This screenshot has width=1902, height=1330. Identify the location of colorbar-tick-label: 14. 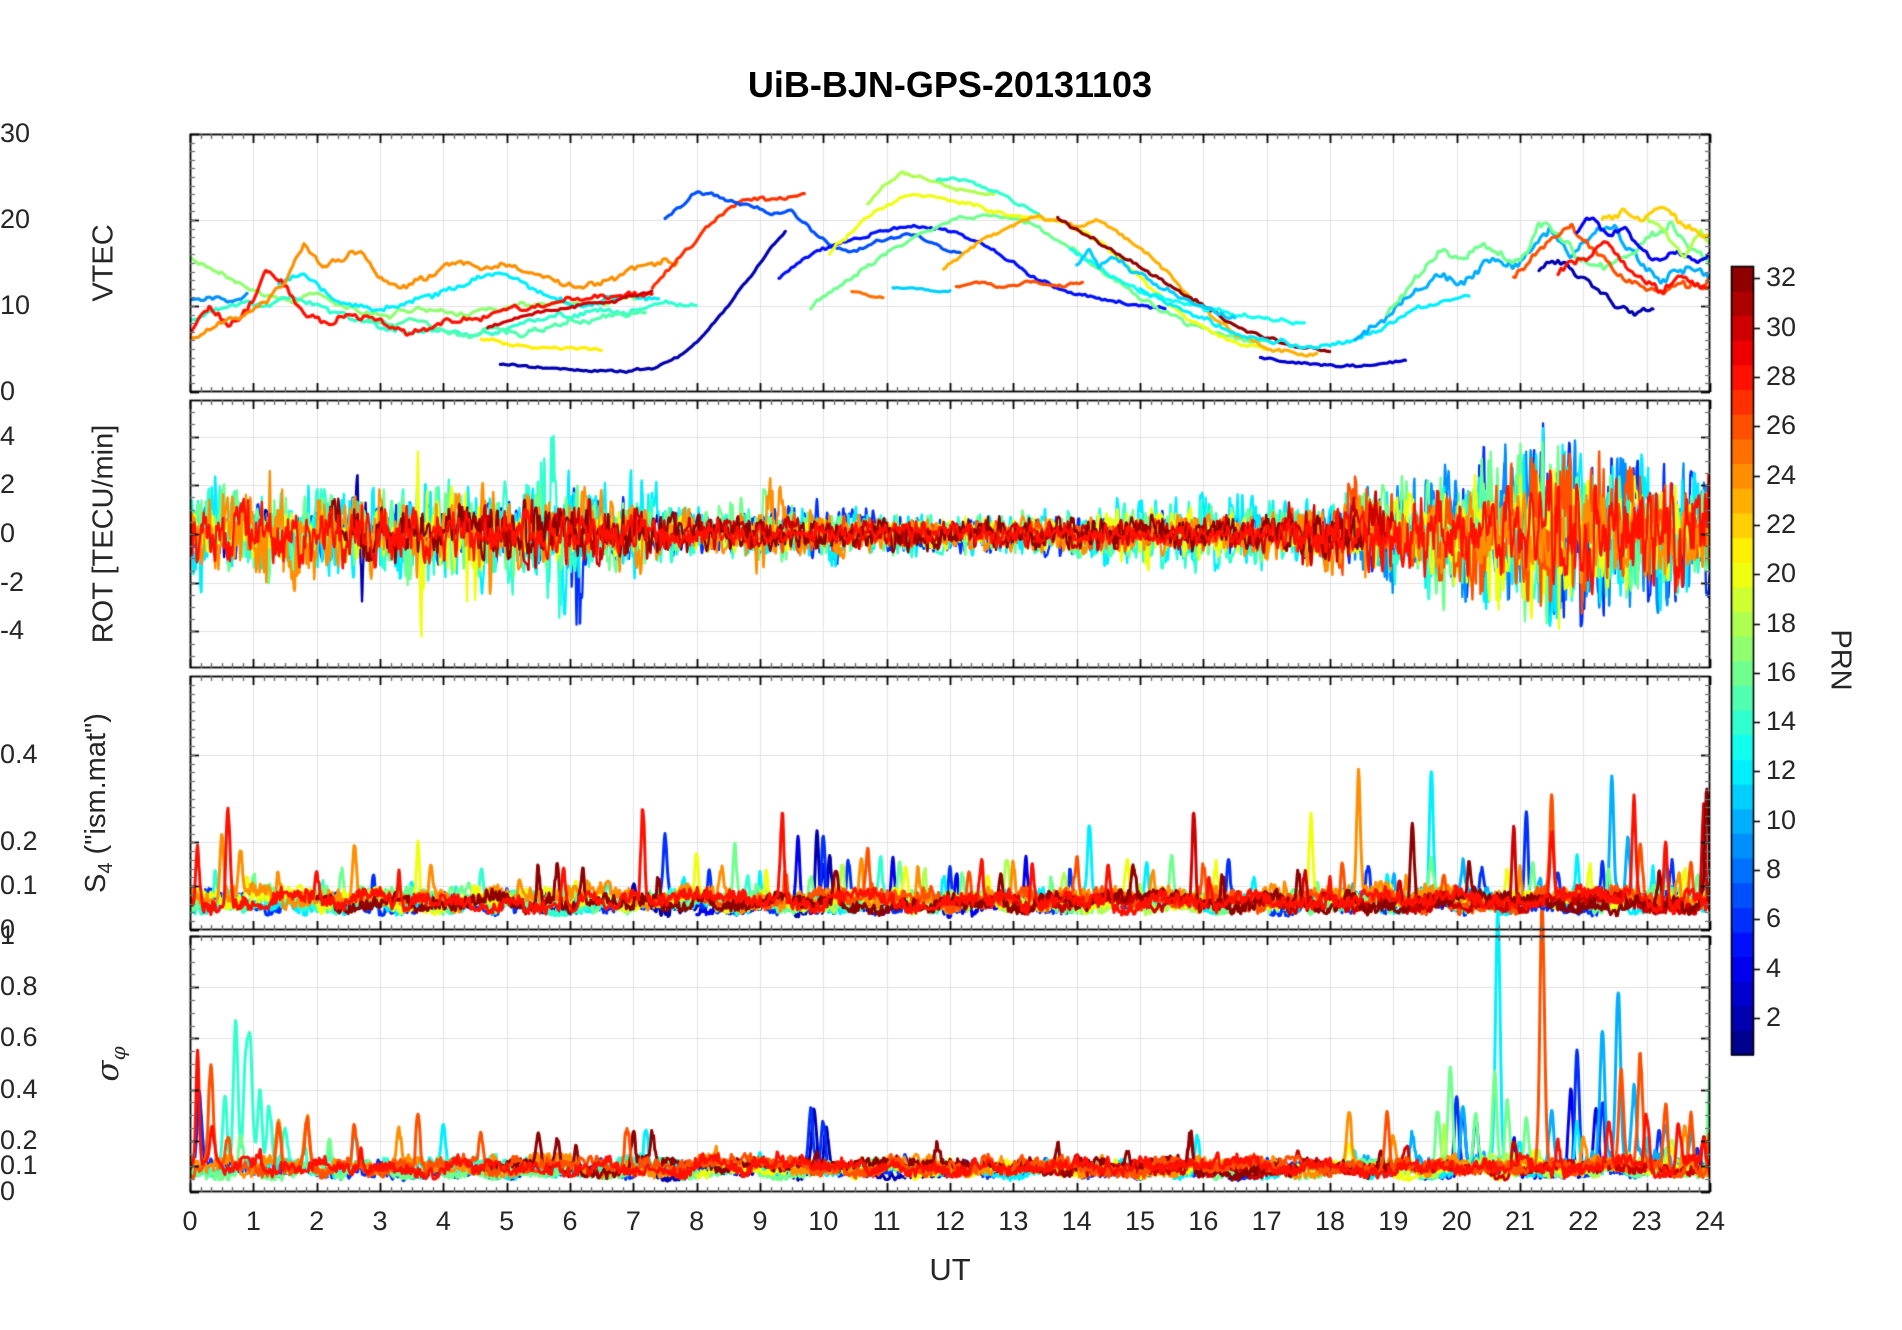
(1781, 721).